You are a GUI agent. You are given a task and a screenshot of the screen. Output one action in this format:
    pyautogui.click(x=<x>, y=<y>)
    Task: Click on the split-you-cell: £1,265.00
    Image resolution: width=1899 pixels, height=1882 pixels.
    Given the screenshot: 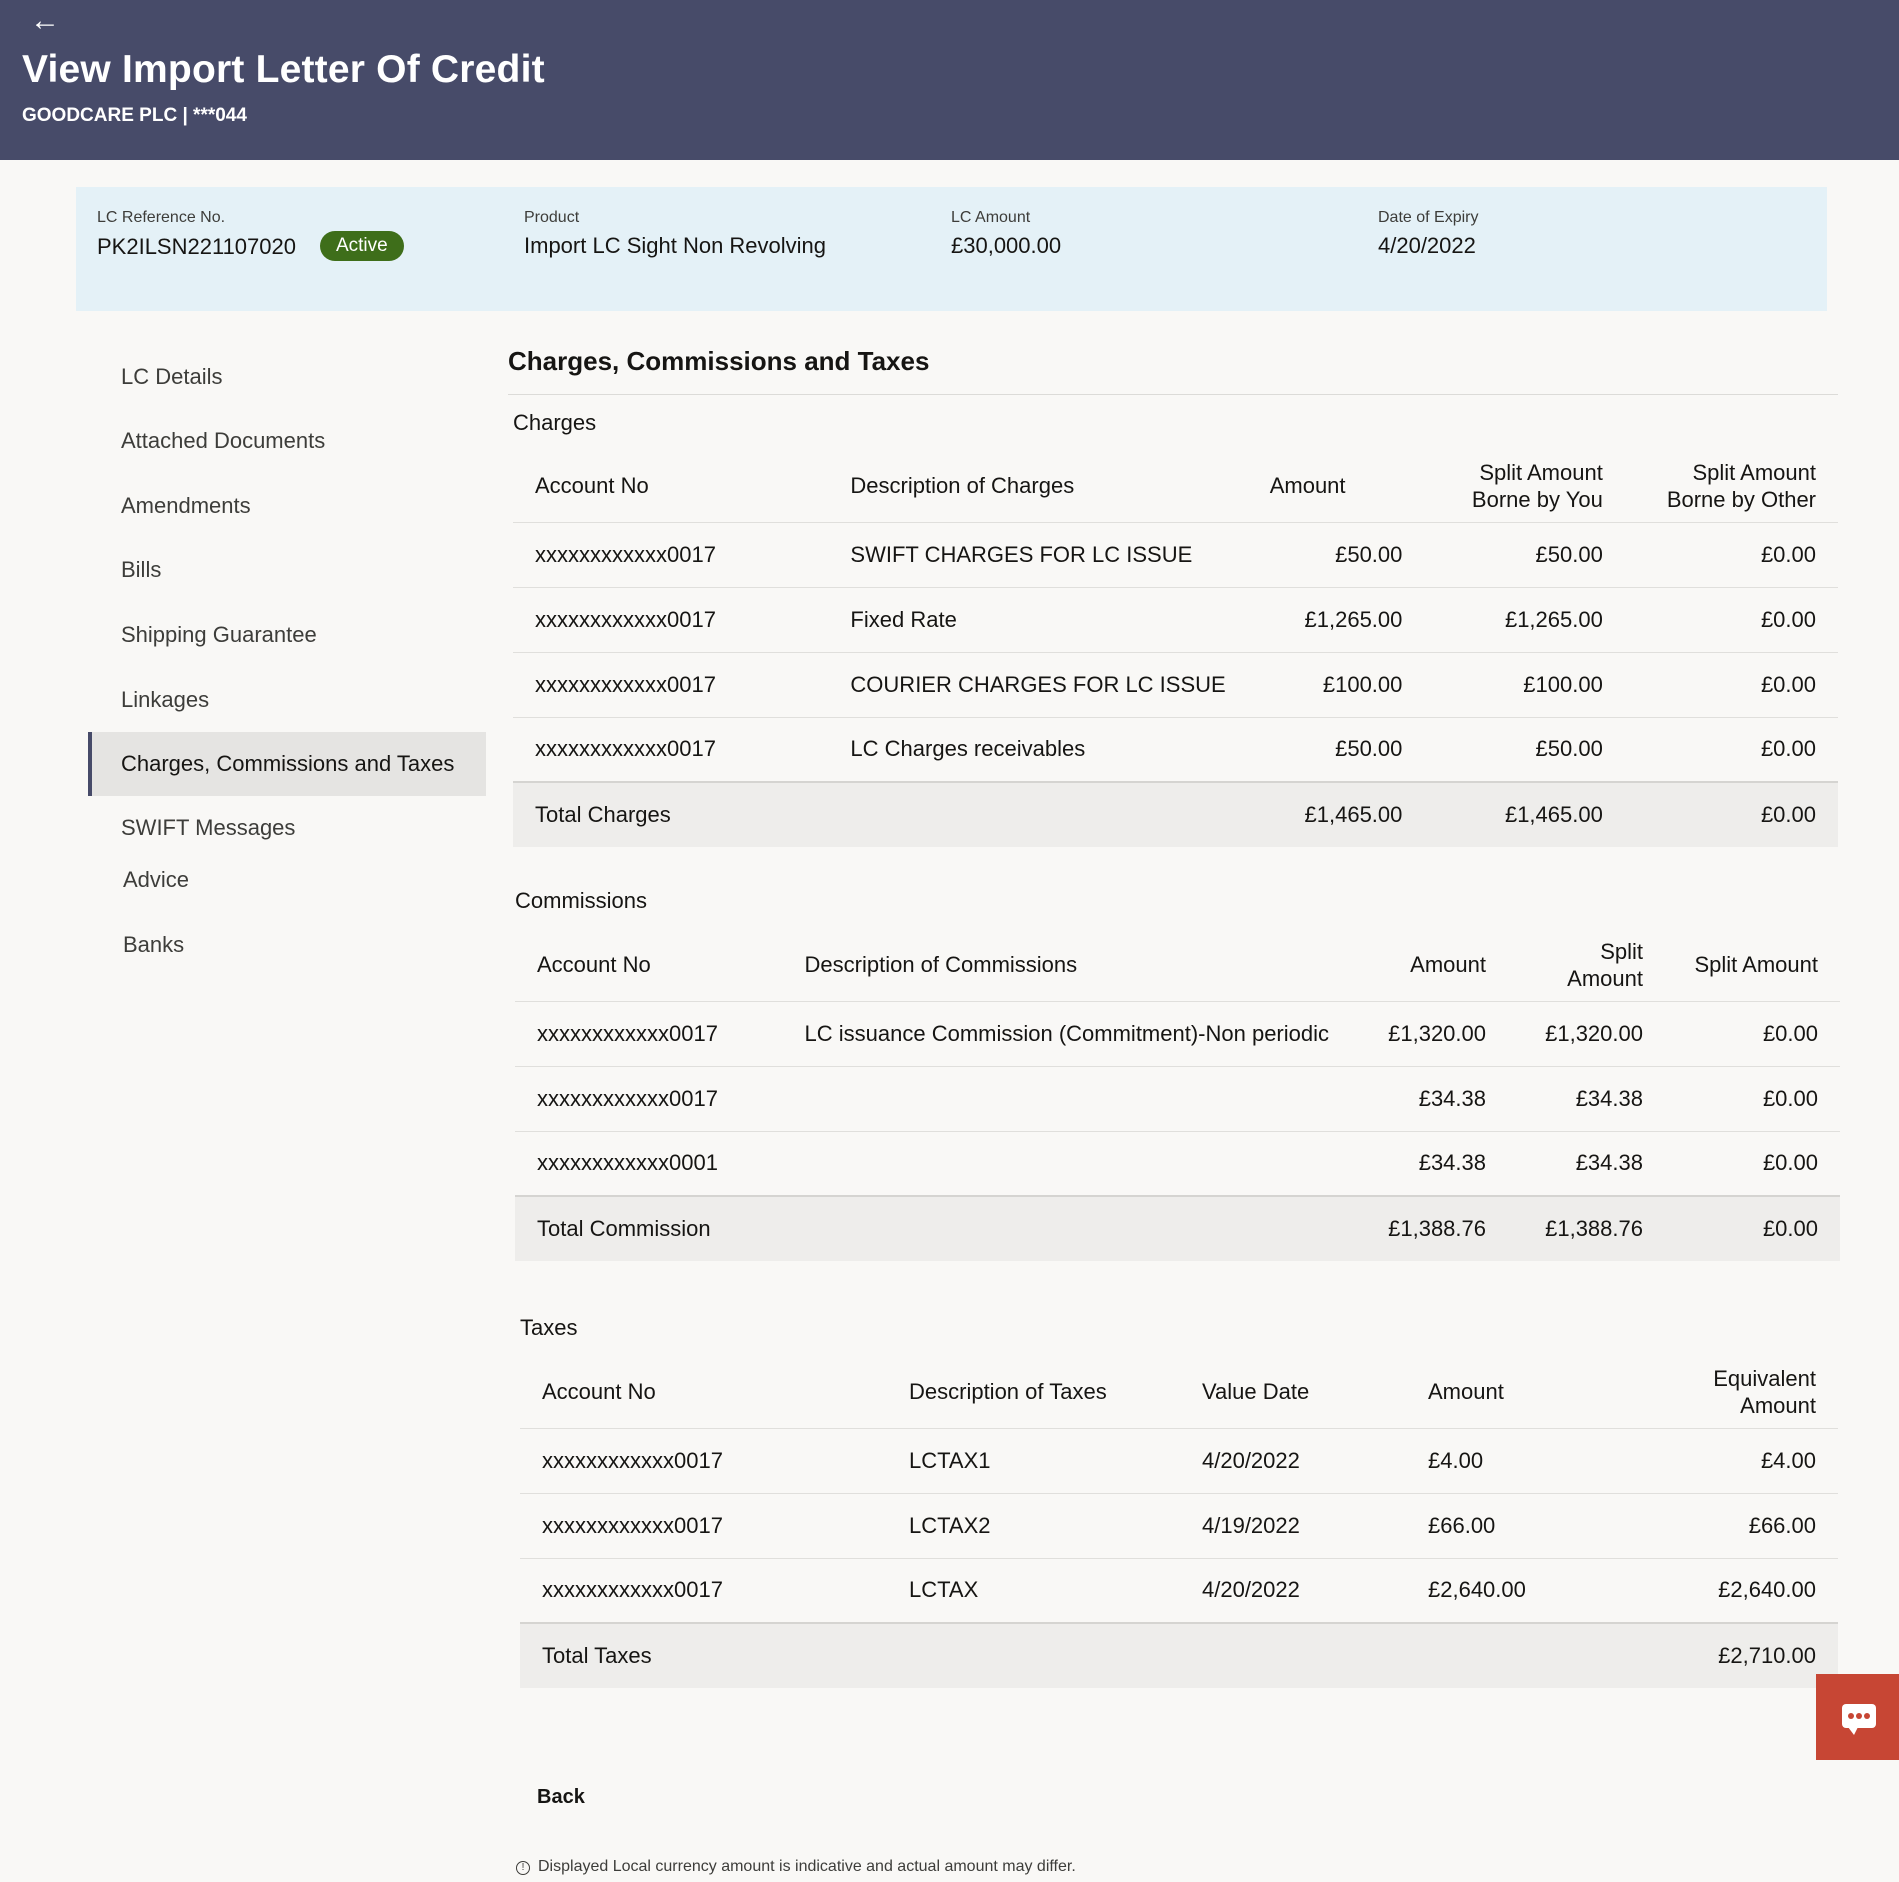 What is the action you would take?
    pyautogui.click(x=1524, y=619)
    